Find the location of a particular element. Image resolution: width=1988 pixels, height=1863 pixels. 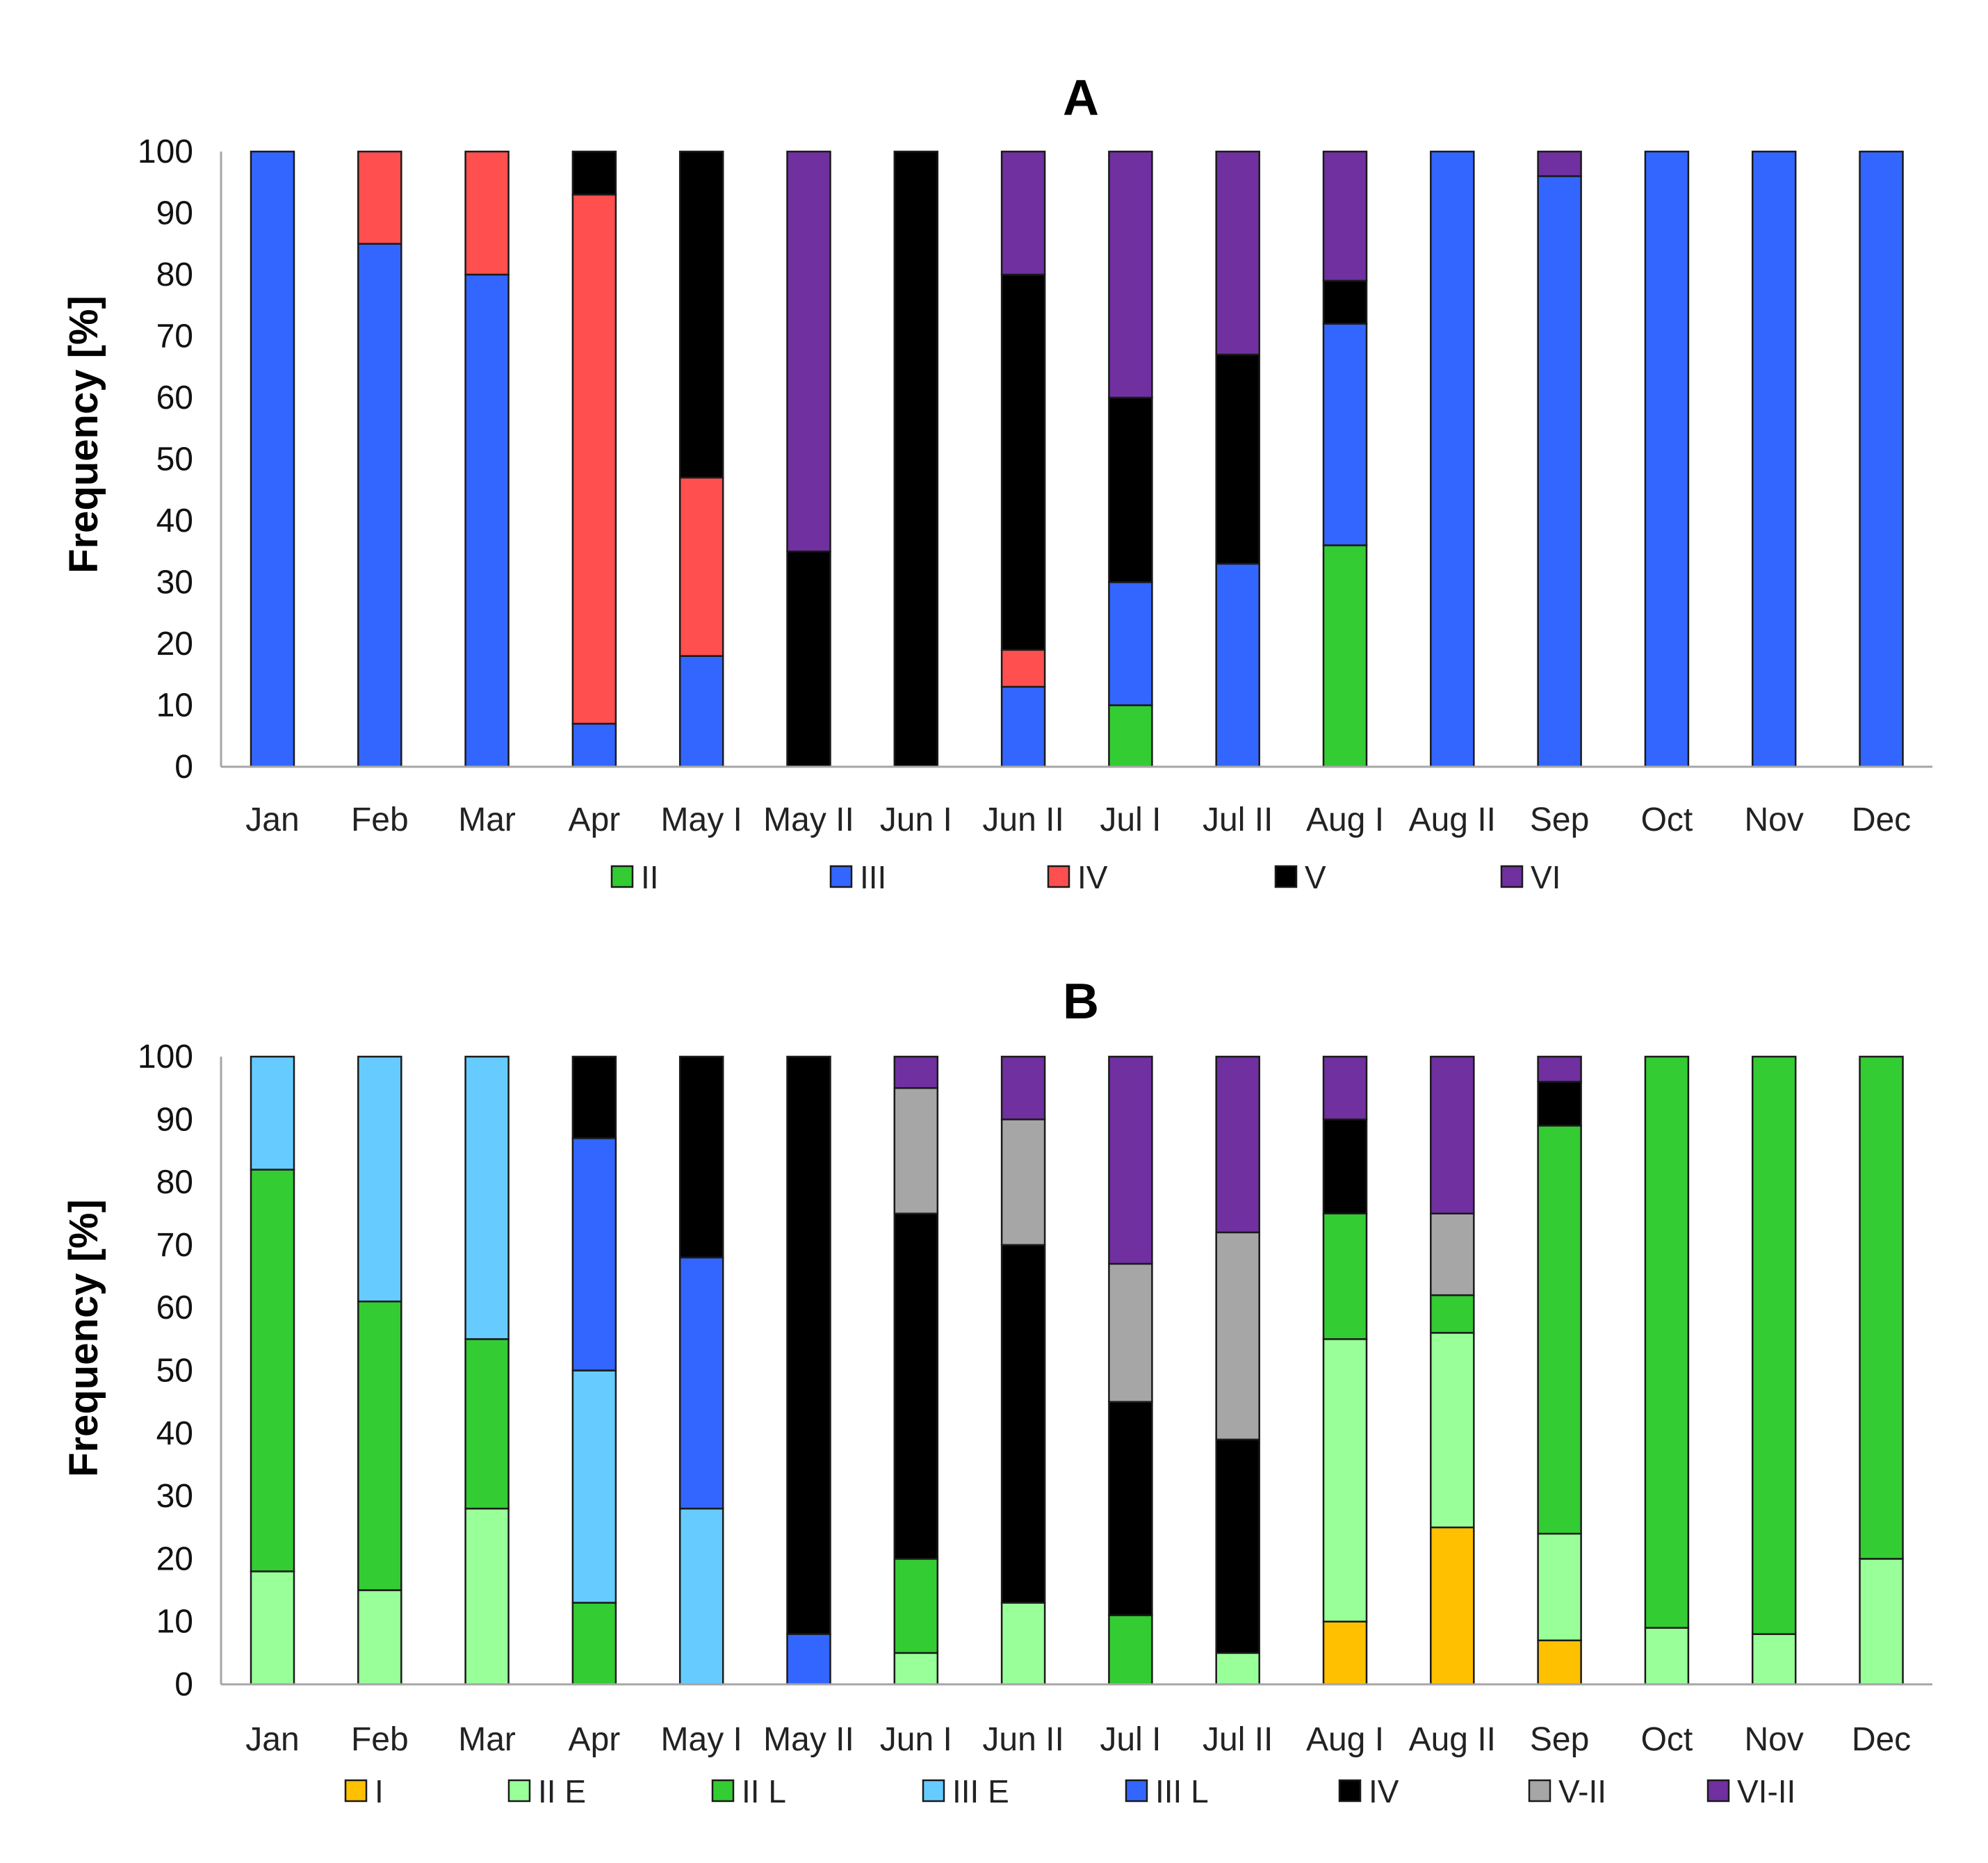

legend-label: III is located at coordinates (873, 877).